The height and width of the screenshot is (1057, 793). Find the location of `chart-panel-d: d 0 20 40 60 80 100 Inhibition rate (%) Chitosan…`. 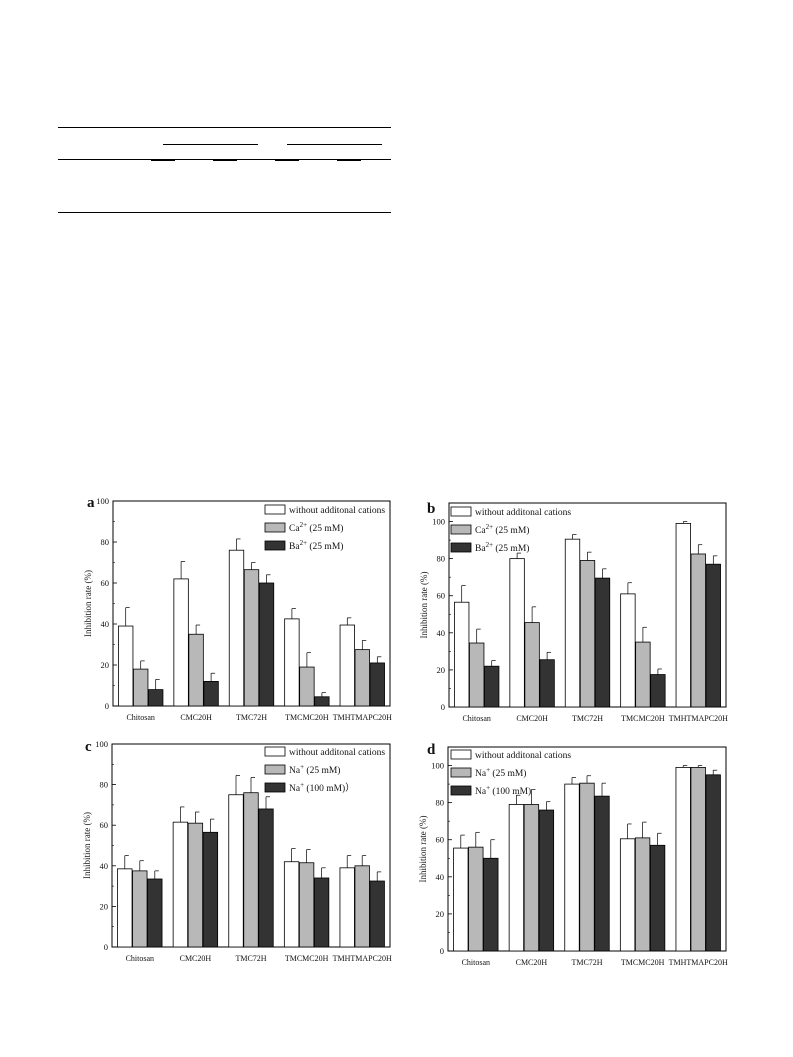

chart-panel-d: d 0 20 40 60 80 100 Inhibition rate (%) Chitosan… is located at coordinates (573, 854).